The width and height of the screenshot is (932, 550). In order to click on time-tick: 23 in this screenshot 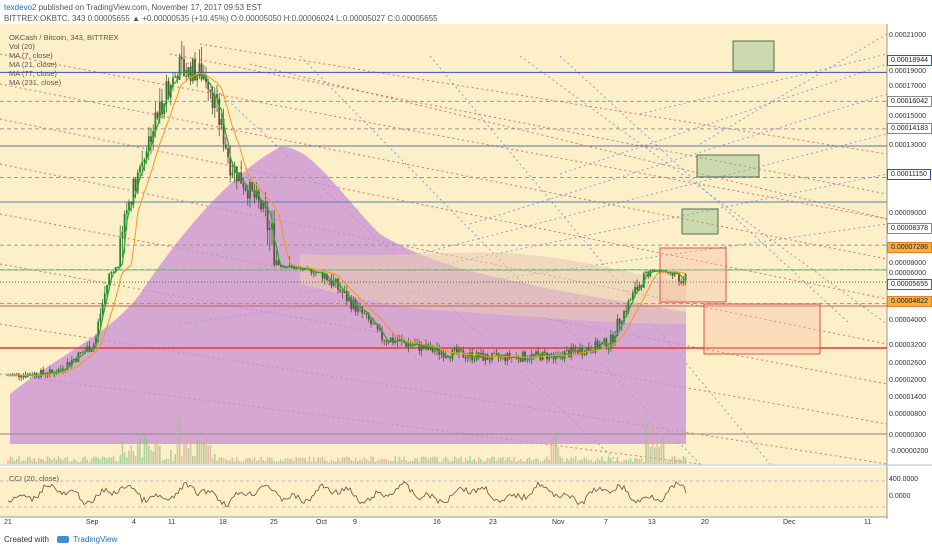, I will do `click(493, 522)`.